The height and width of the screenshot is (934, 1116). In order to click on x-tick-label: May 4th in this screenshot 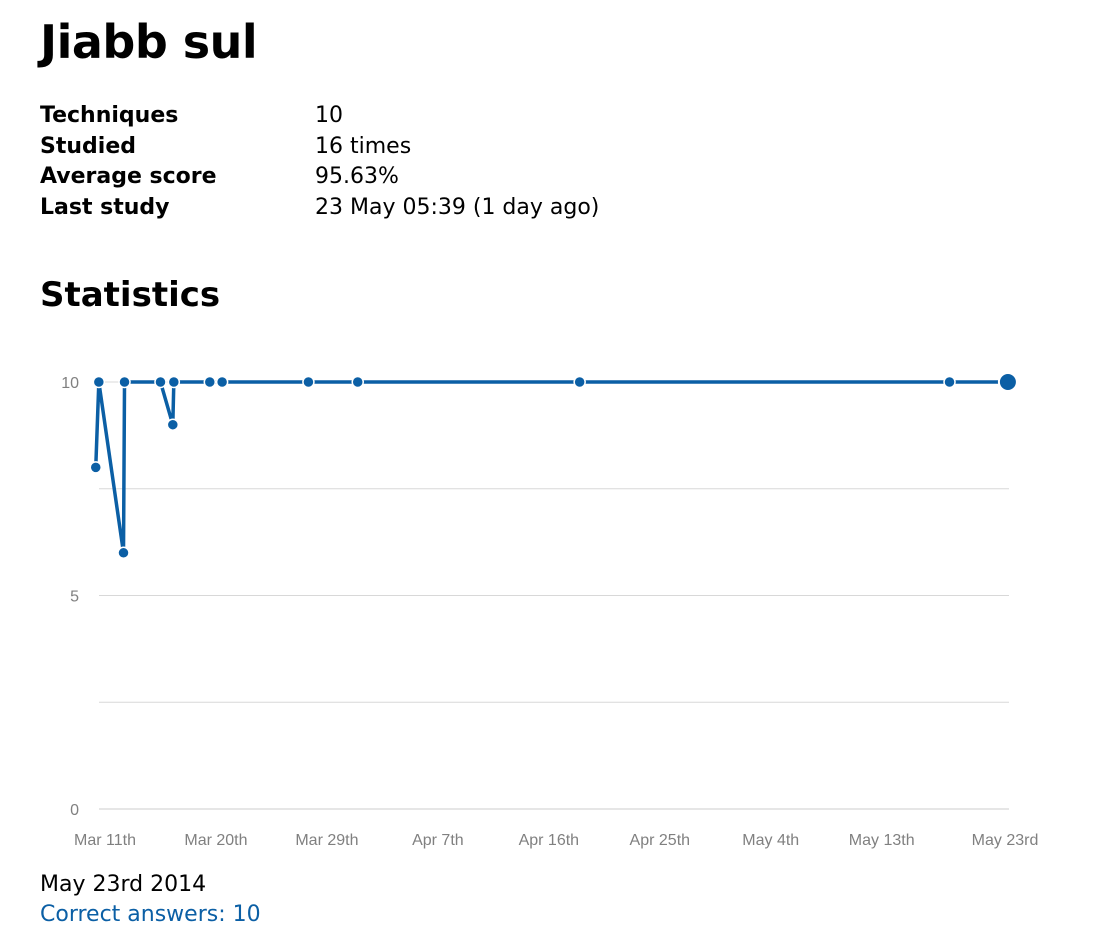, I will do `click(770, 840)`.